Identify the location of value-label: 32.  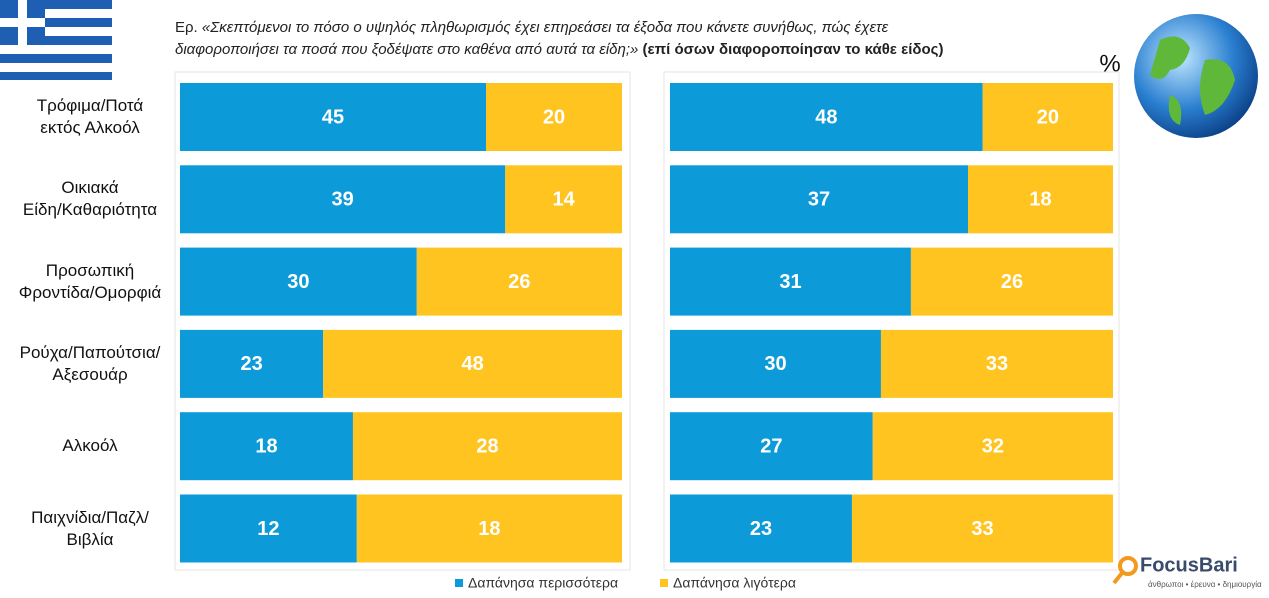
(993, 446).